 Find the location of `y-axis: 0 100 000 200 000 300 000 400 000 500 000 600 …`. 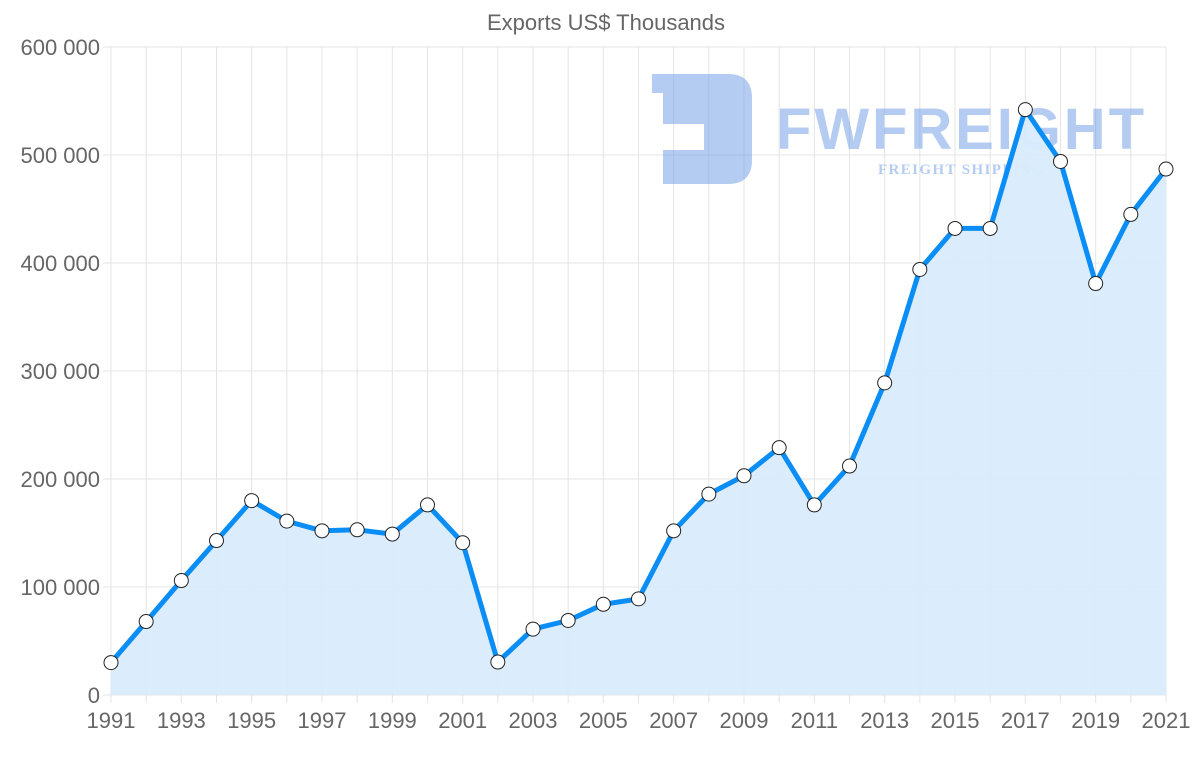

y-axis: 0 100 000 200 000 300 000 400 000 500 000 600 … is located at coordinates (60, 371).